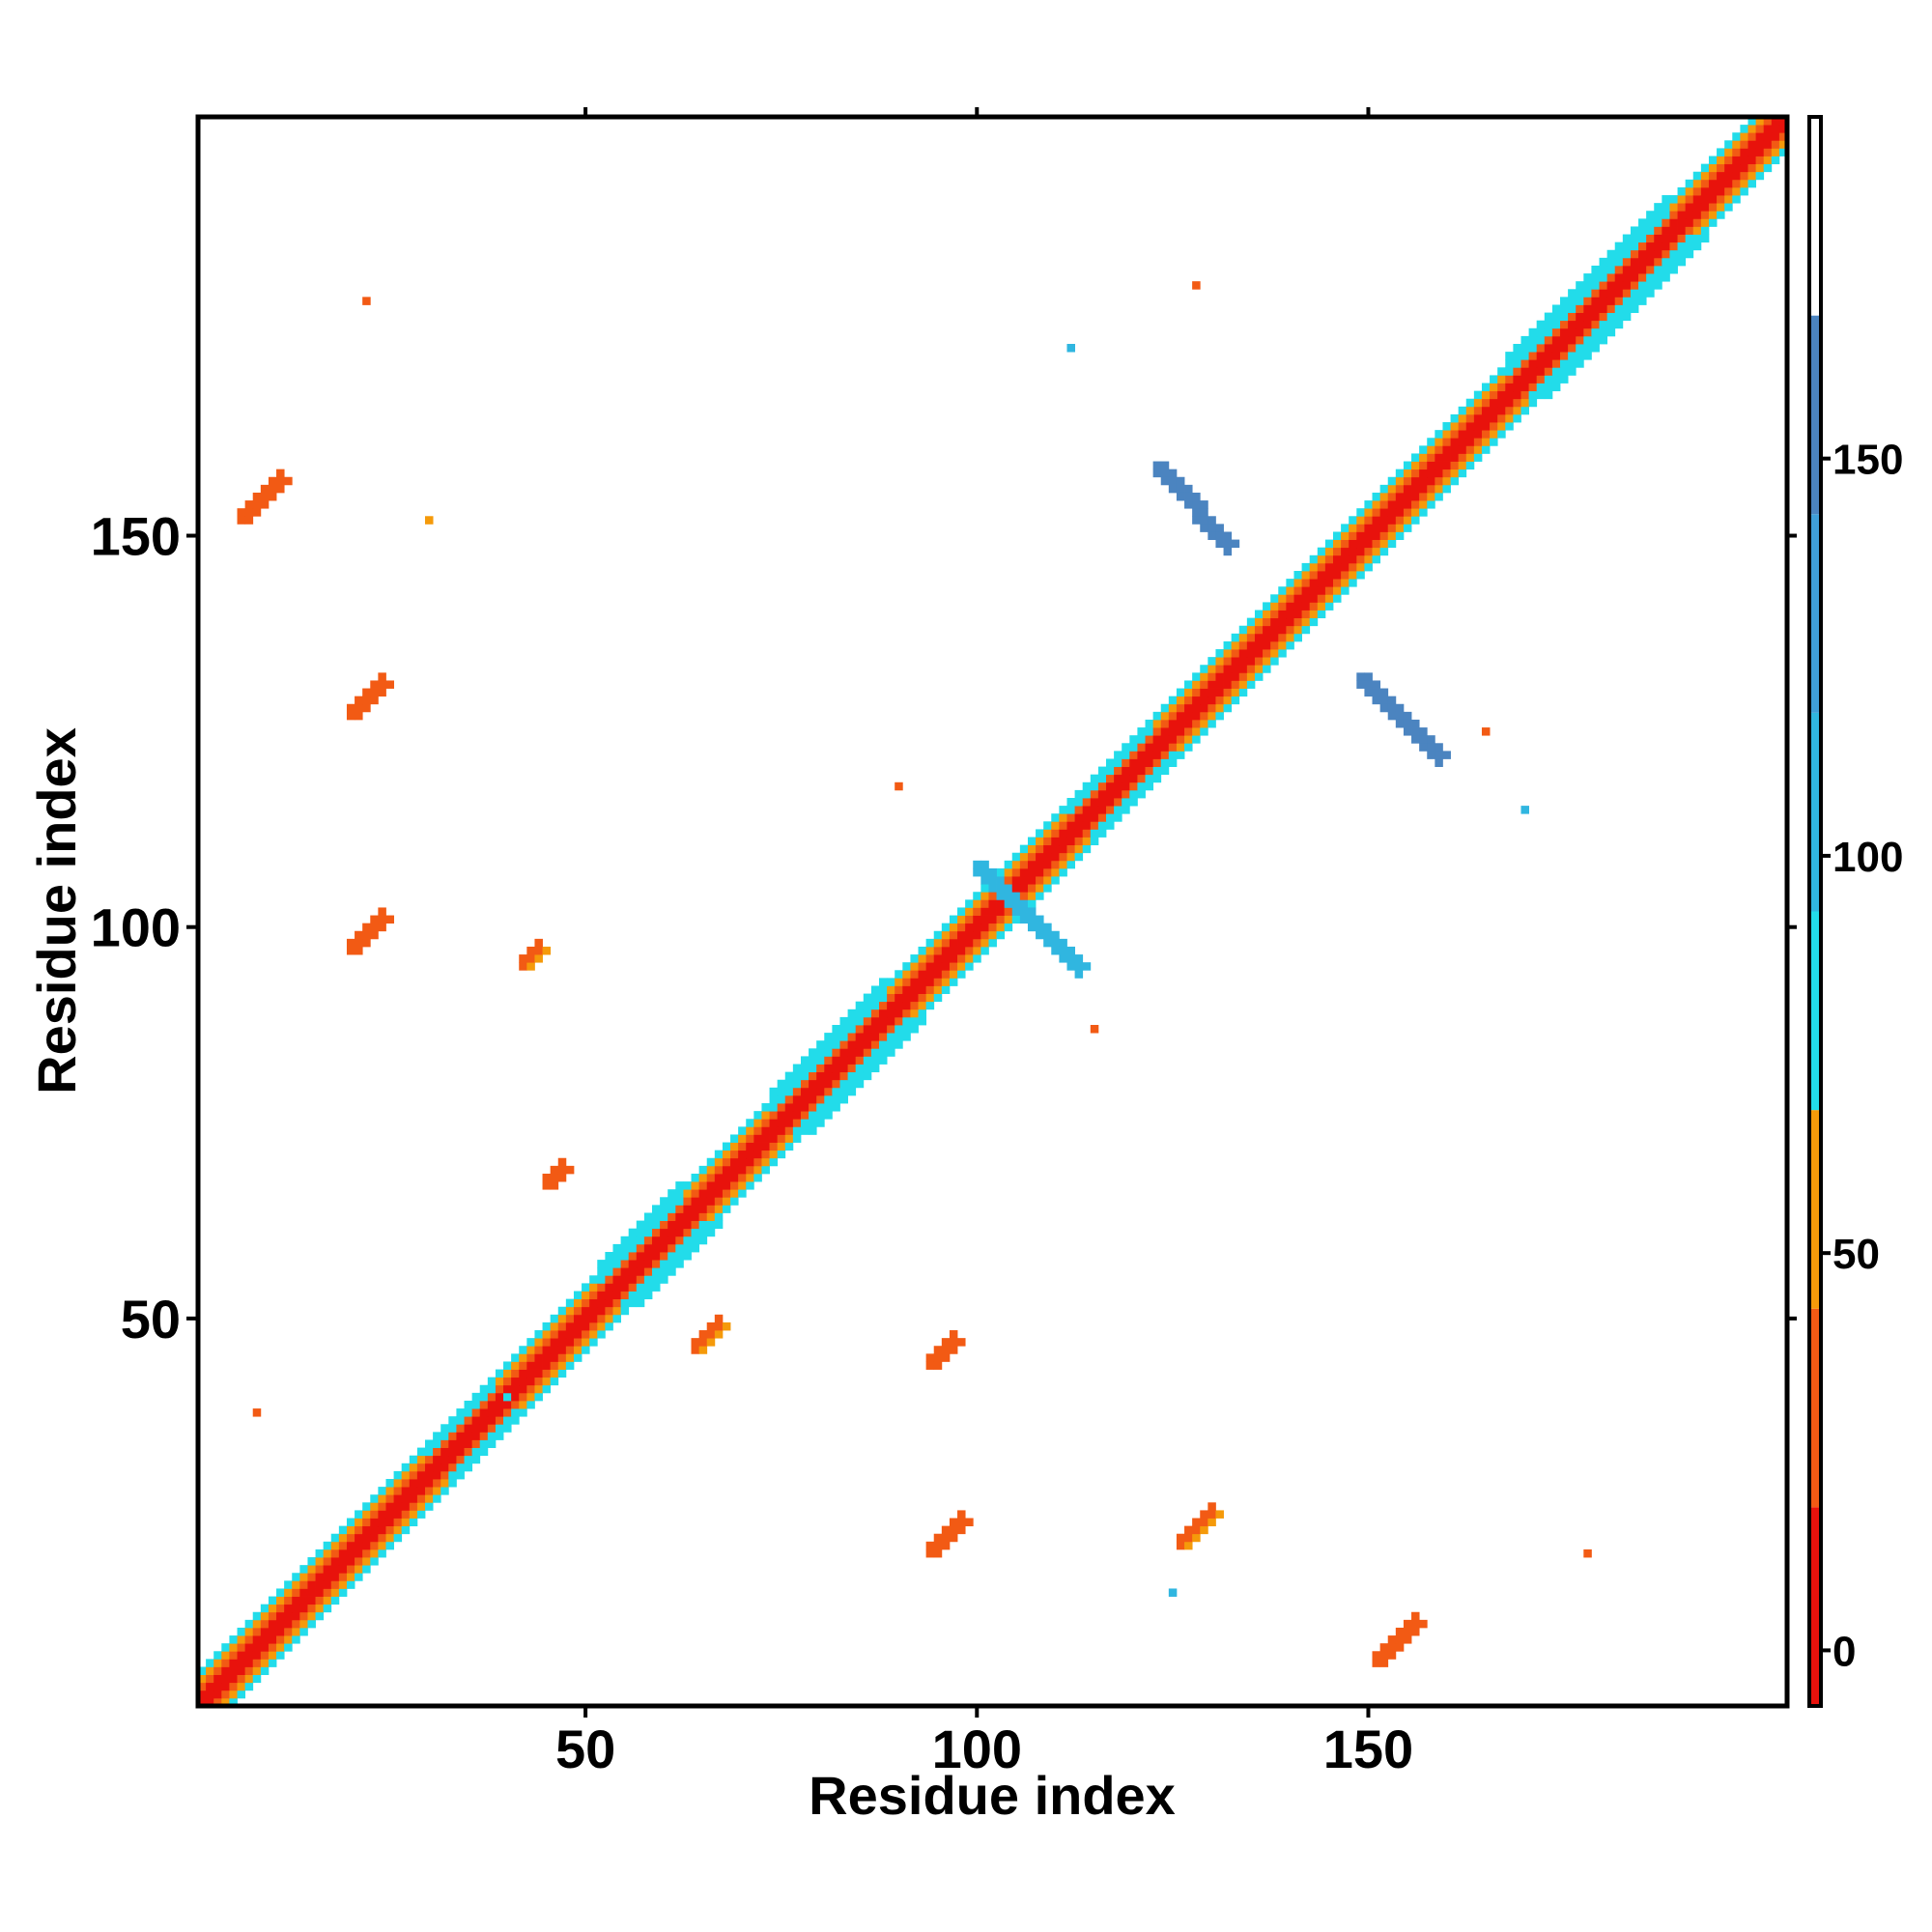 The image size is (1932, 1932). What do you see at coordinates (1368, 1749) in the screenshot?
I see `x-tick-label: 150` at bounding box center [1368, 1749].